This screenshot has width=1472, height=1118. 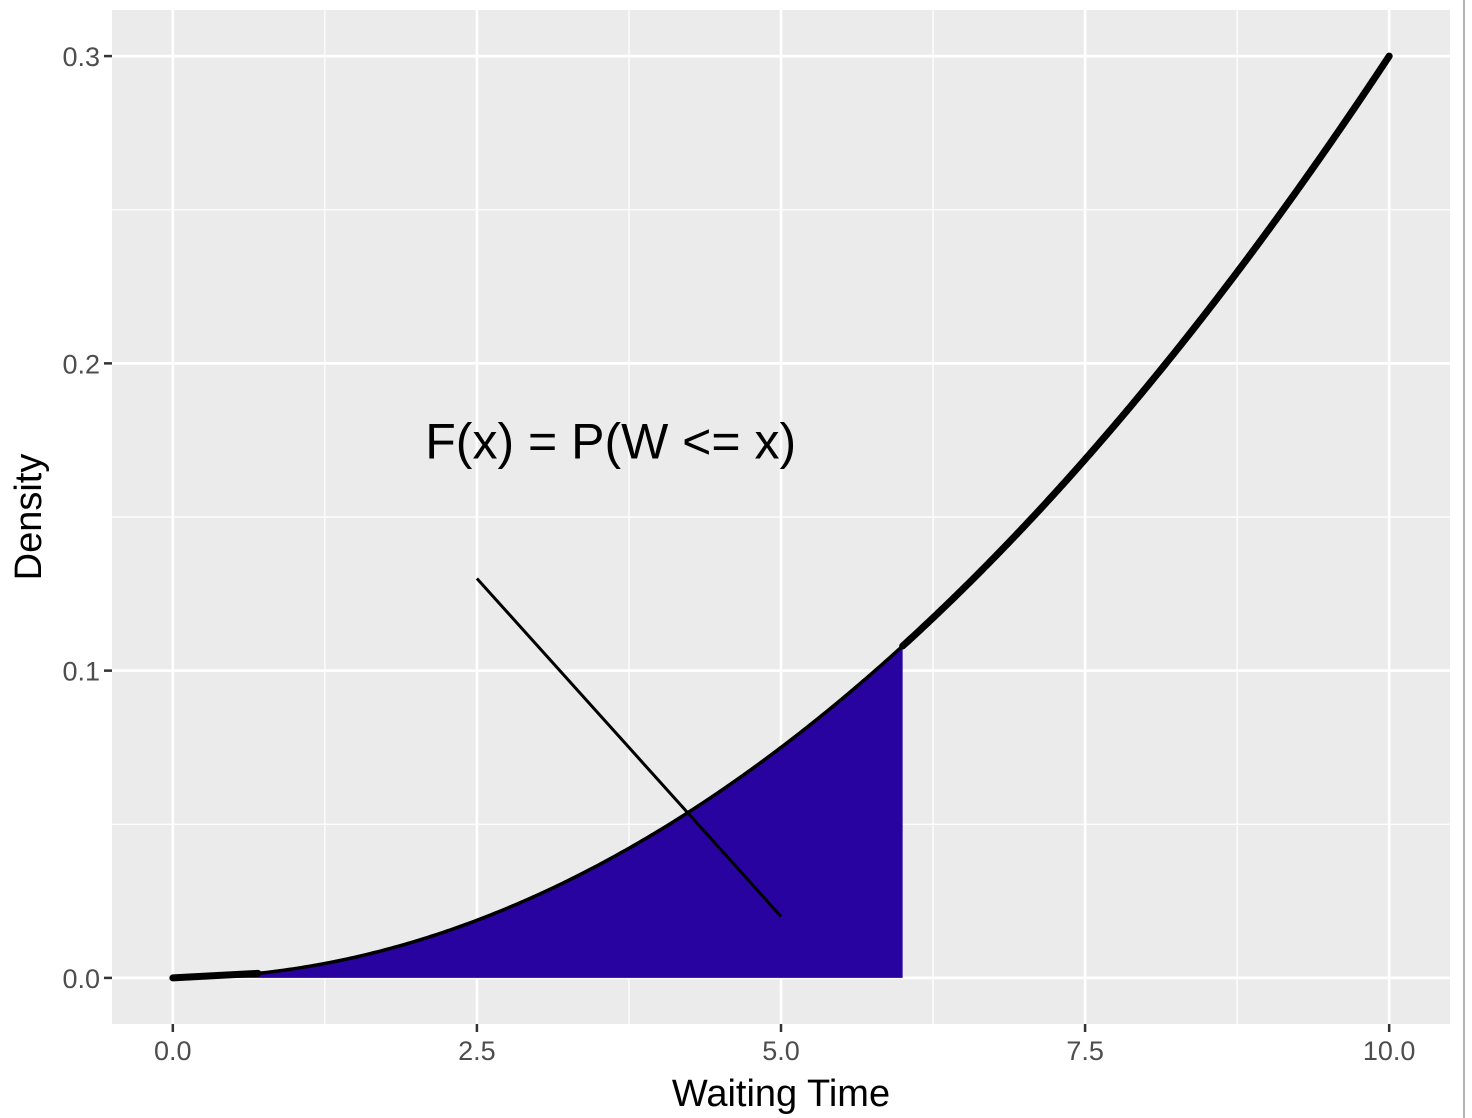 I want to click on density-curve-start, so click(x=215, y=975).